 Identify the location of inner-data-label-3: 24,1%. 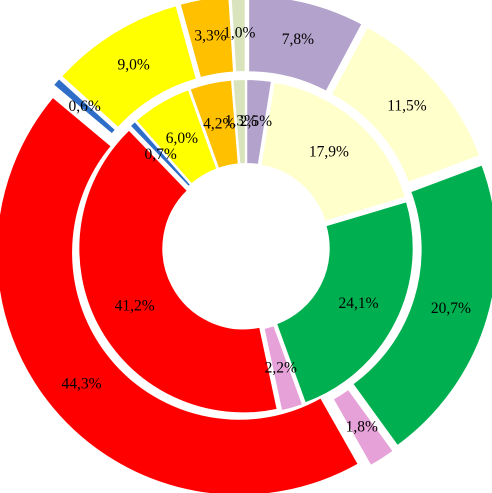
(359, 303).